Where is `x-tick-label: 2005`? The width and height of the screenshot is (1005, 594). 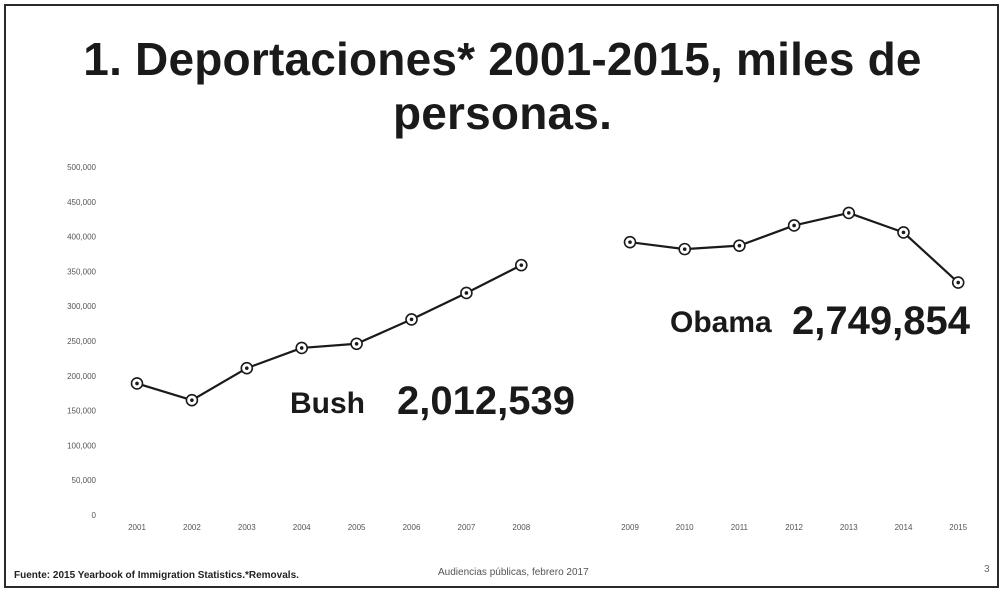
x-tick-label: 2005 is located at coordinates (357, 527).